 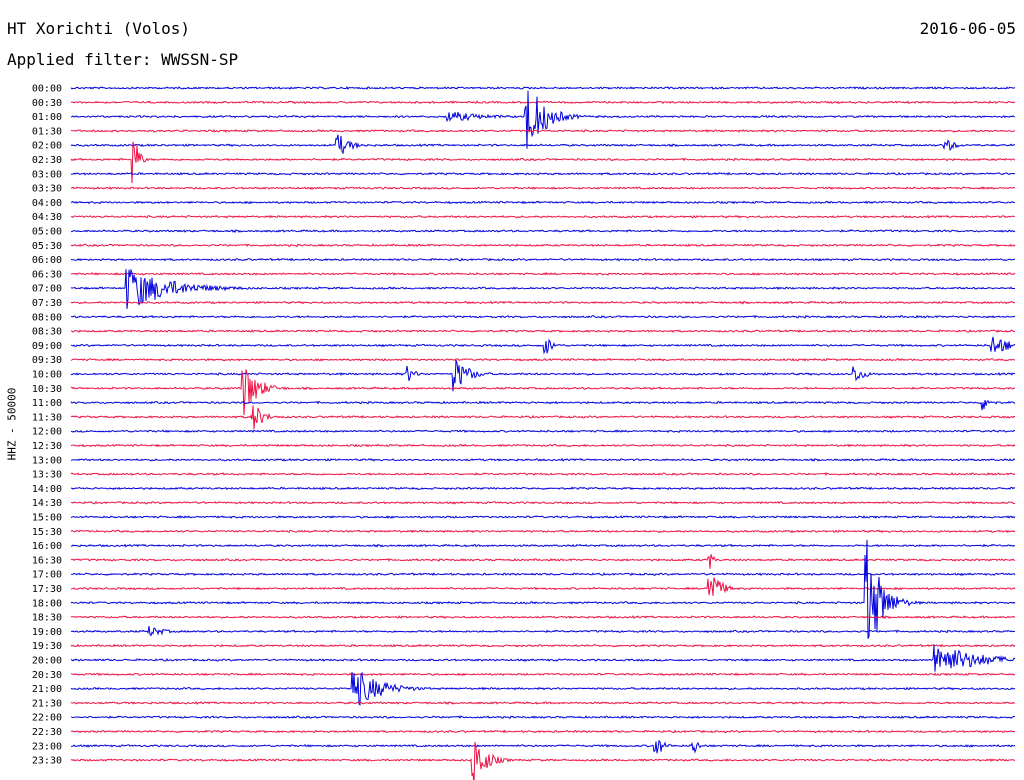 What do you see at coordinates (47, 475) in the screenshot?
I see `row-label-1330: 13:30` at bounding box center [47, 475].